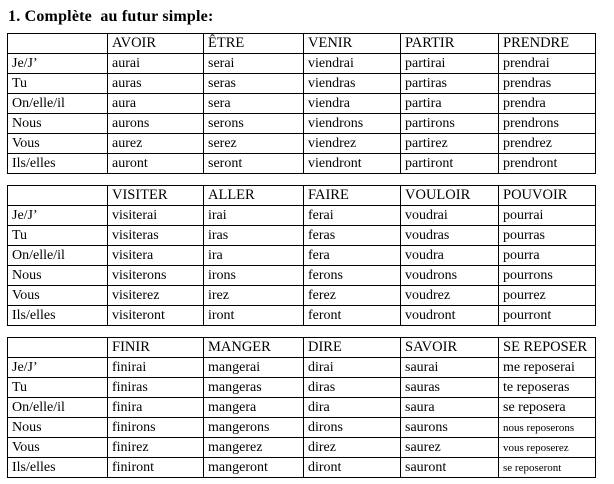 This screenshot has width=614, height=484. What do you see at coordinates (547, 63) in the screenshot?
I see `conjugation-cell: prendrai` at bounding box center [547, 63].